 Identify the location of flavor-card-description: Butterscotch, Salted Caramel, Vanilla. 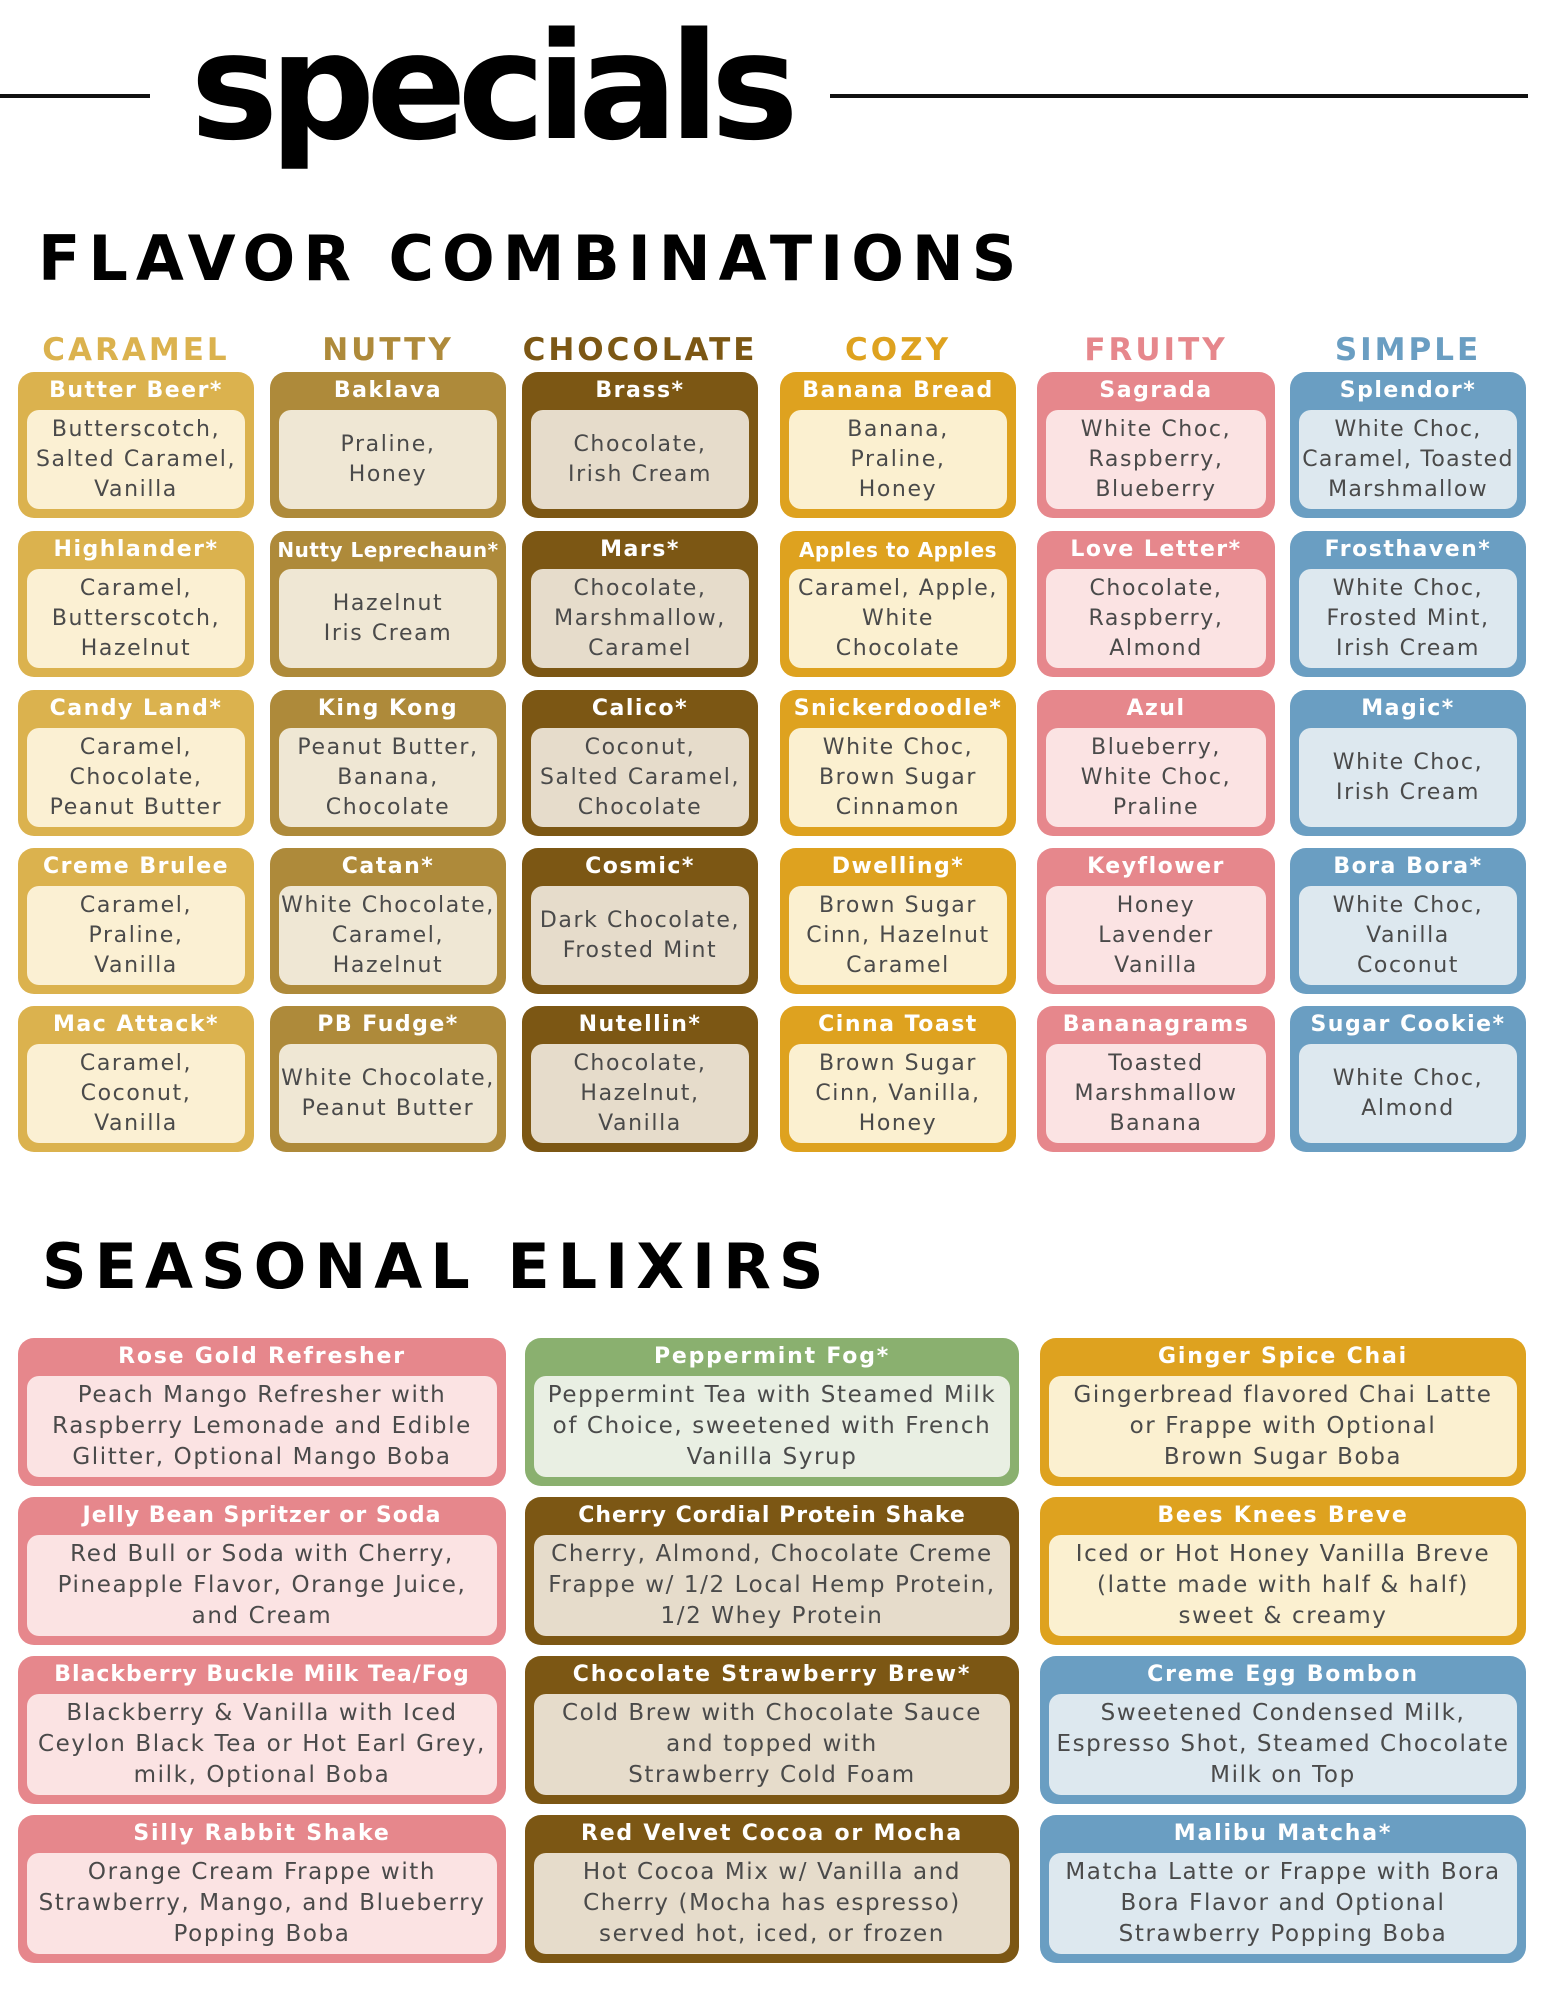
(136, 459).